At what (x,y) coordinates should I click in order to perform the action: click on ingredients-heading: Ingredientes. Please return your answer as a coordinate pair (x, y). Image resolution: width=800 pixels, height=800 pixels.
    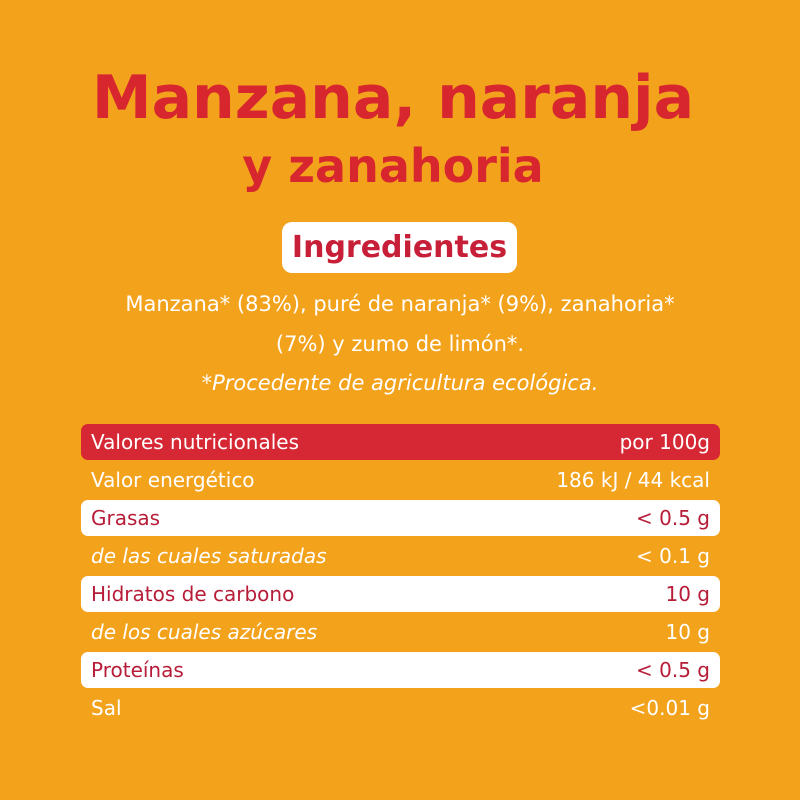
    Looking at the image, I should click on (399, 247).